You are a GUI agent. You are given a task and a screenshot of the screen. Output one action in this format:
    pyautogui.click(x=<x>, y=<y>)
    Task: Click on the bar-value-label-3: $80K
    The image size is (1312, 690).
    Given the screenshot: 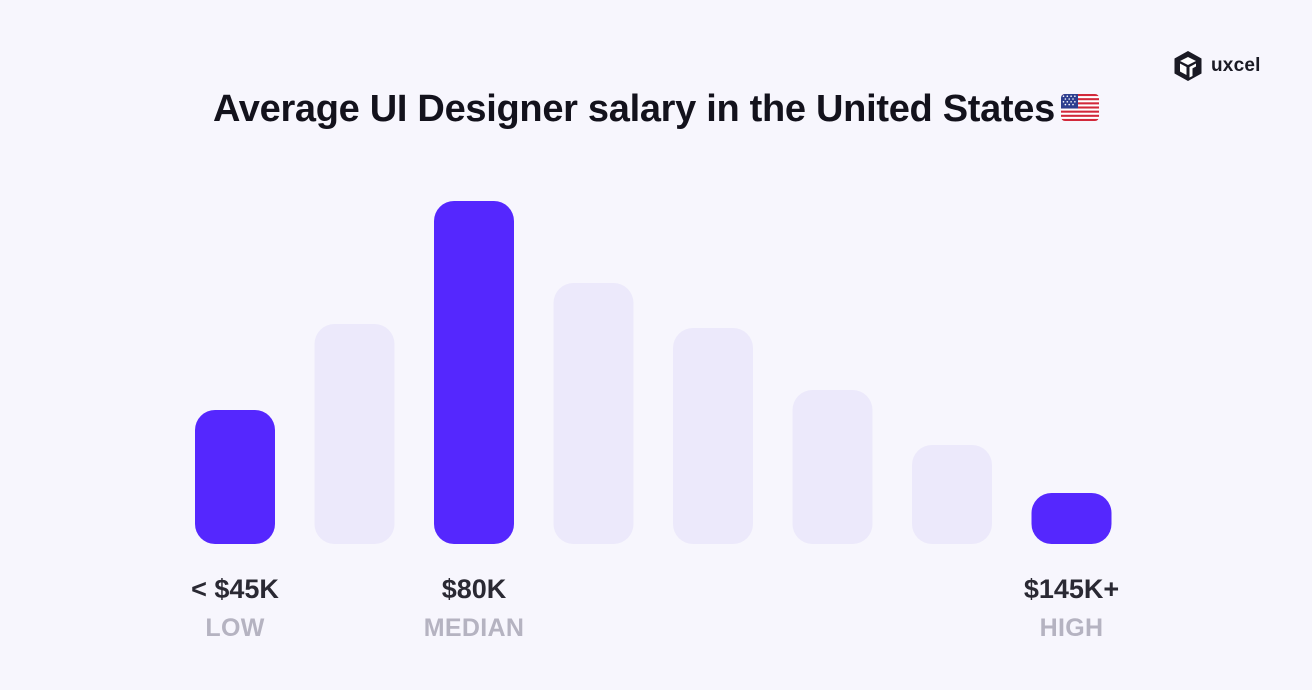 What is the action you would take?
    pyautogui.click(x=474, y=589)
    